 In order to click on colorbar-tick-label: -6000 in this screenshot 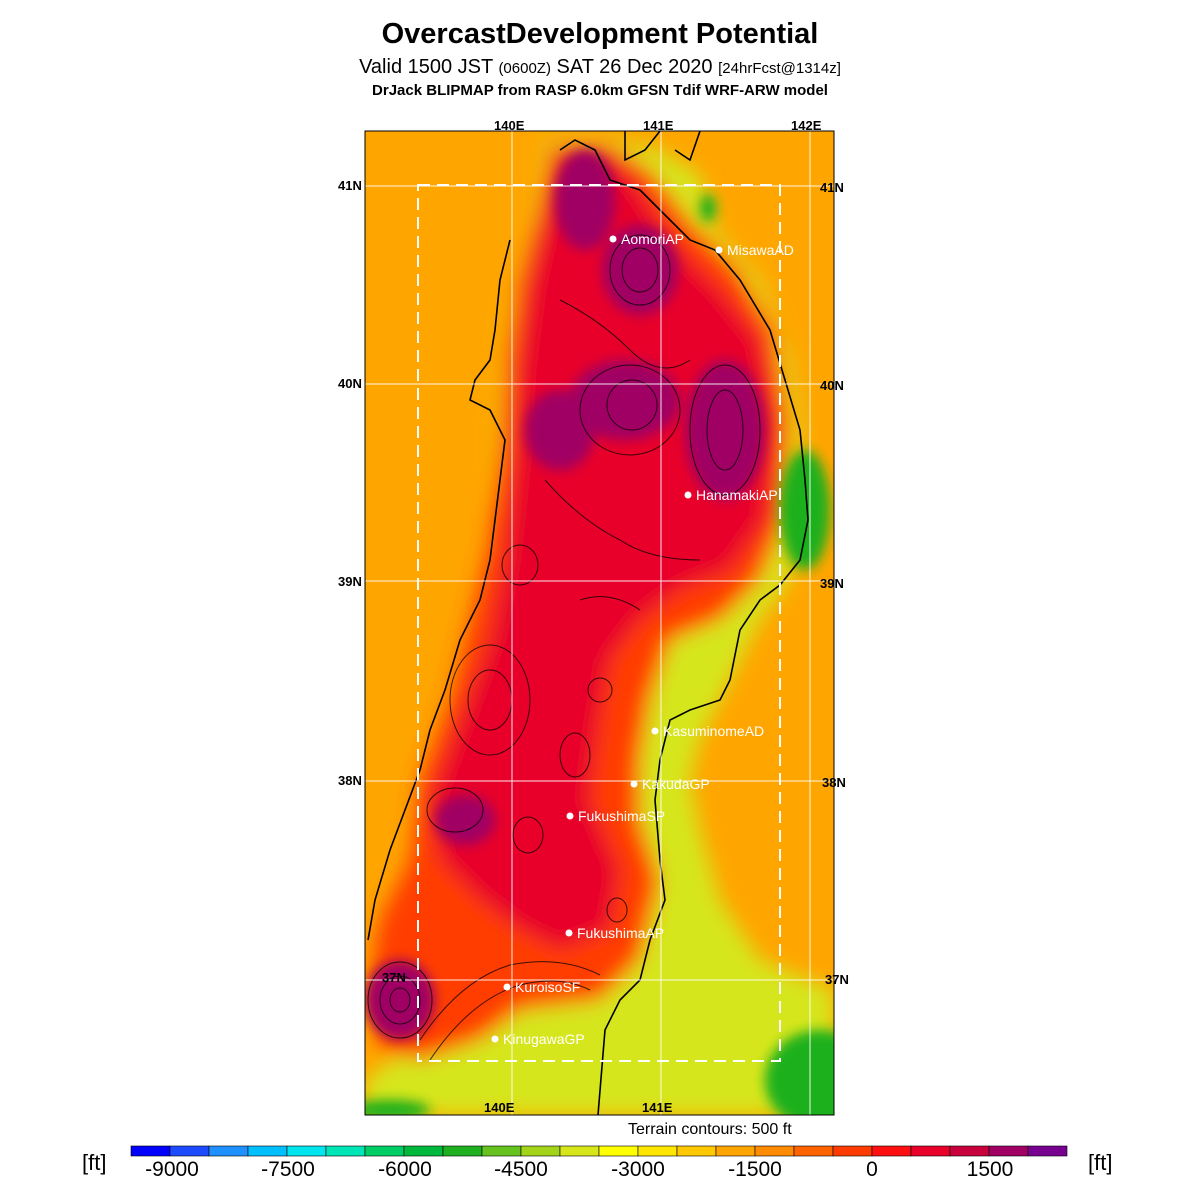, I will do `click(405, 1169)`.